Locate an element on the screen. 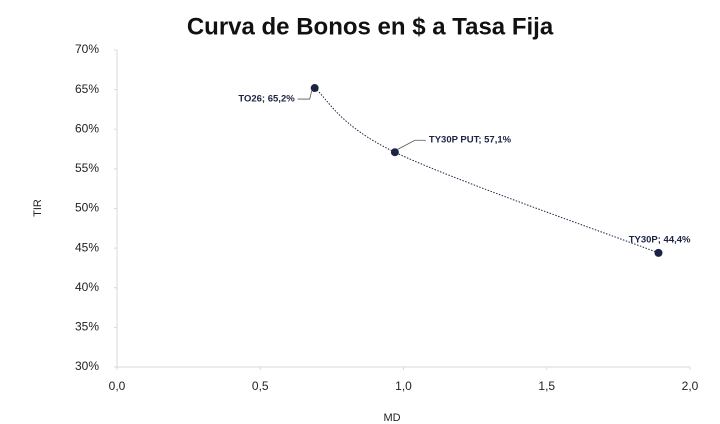  data-label: TO26; 65,2% is located at coordinates (266, 99).